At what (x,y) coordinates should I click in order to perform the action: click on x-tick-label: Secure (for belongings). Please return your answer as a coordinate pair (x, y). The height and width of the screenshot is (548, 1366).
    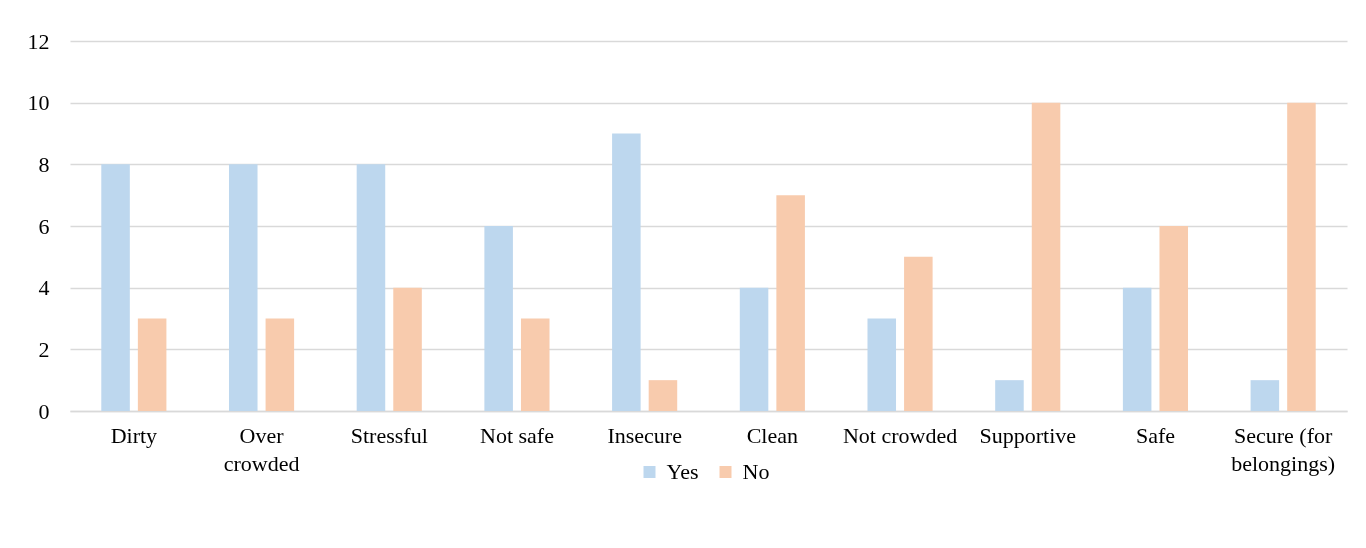
    Looking at the image, I should click on (1283, 449).